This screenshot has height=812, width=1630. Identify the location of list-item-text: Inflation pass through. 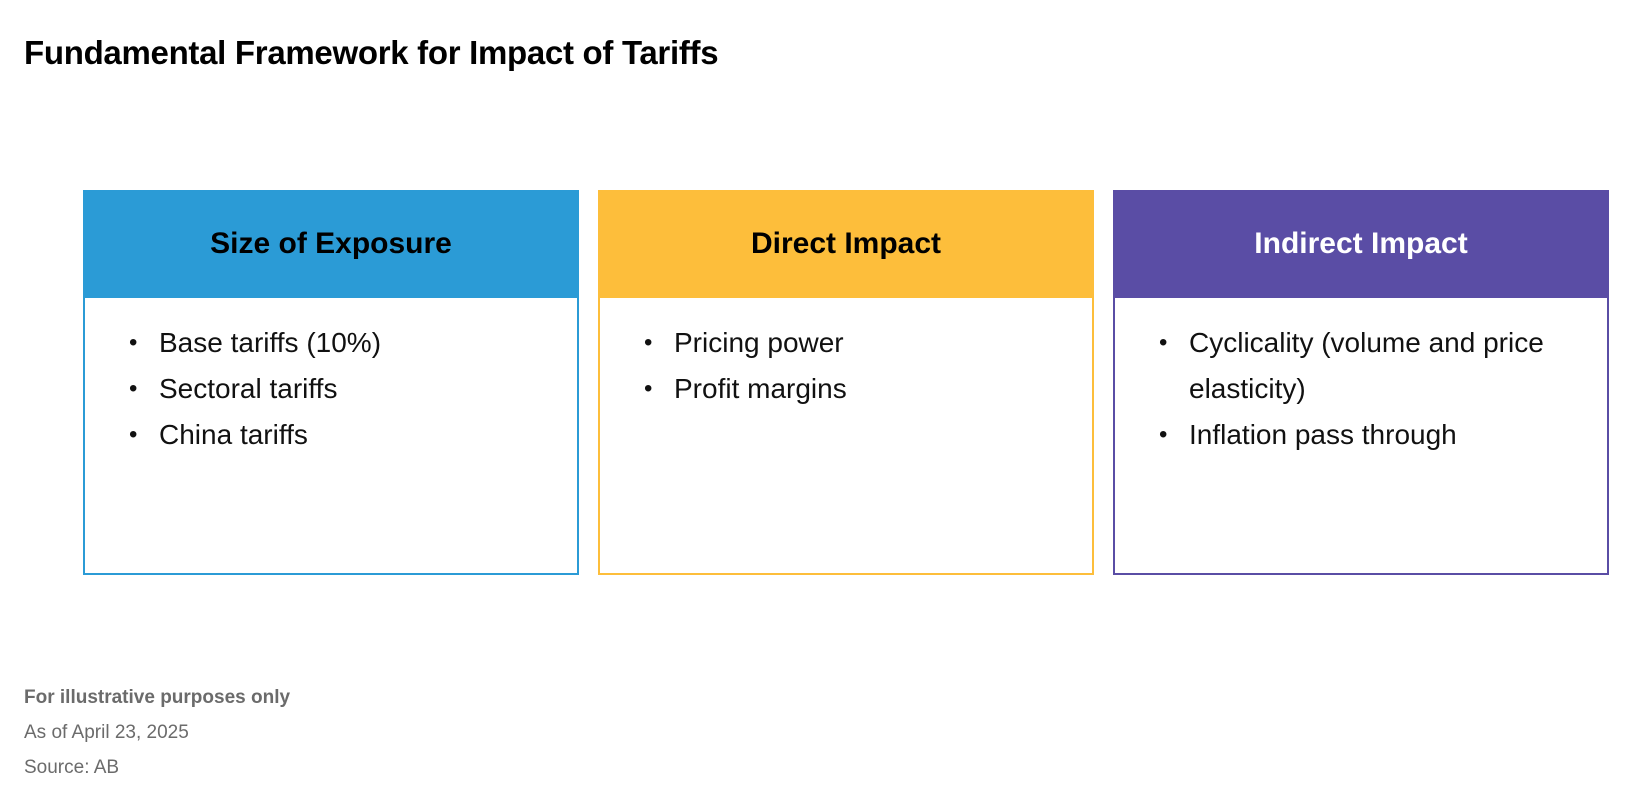
(1323, 434).